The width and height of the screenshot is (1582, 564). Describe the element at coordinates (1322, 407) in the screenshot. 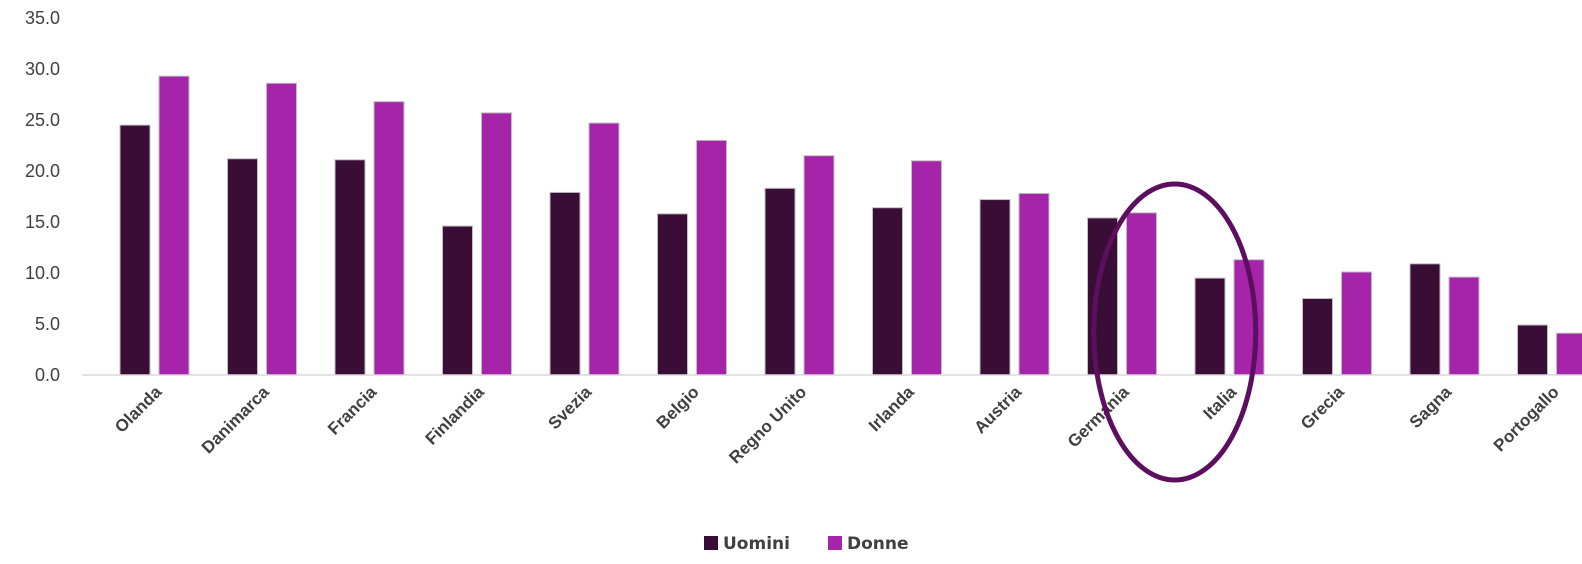

I see `x-tick-label: Grecia` at that location.